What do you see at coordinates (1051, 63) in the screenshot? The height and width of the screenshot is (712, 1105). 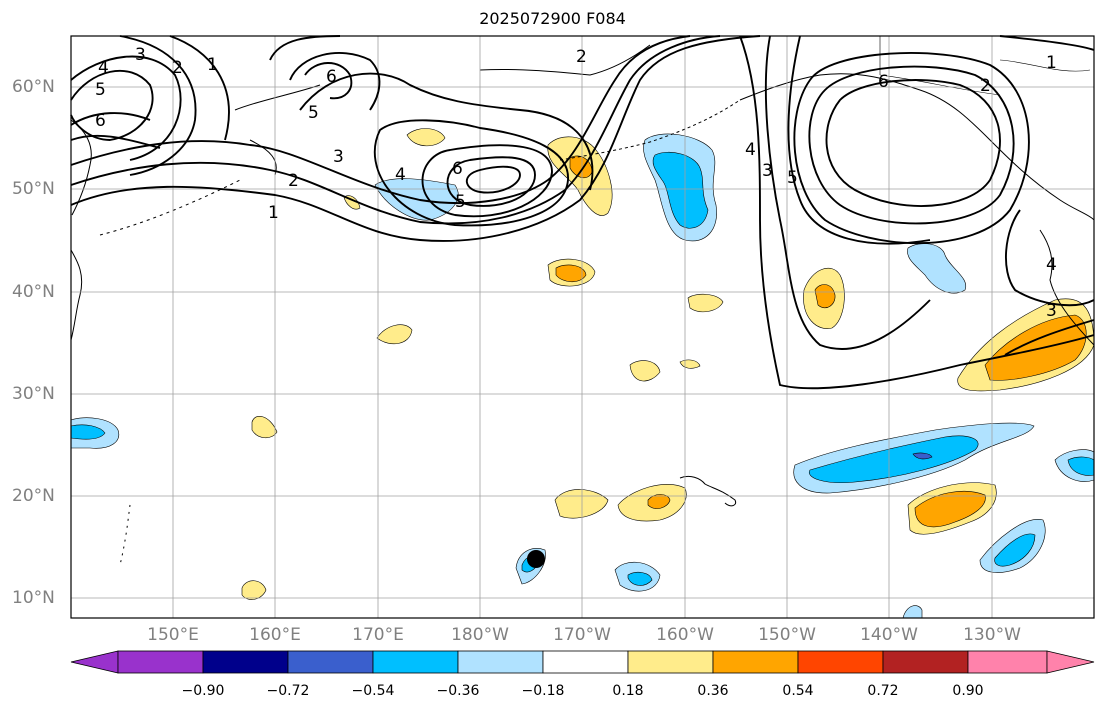 I see `contour-label: 1` at bounding box center [1051, 63].